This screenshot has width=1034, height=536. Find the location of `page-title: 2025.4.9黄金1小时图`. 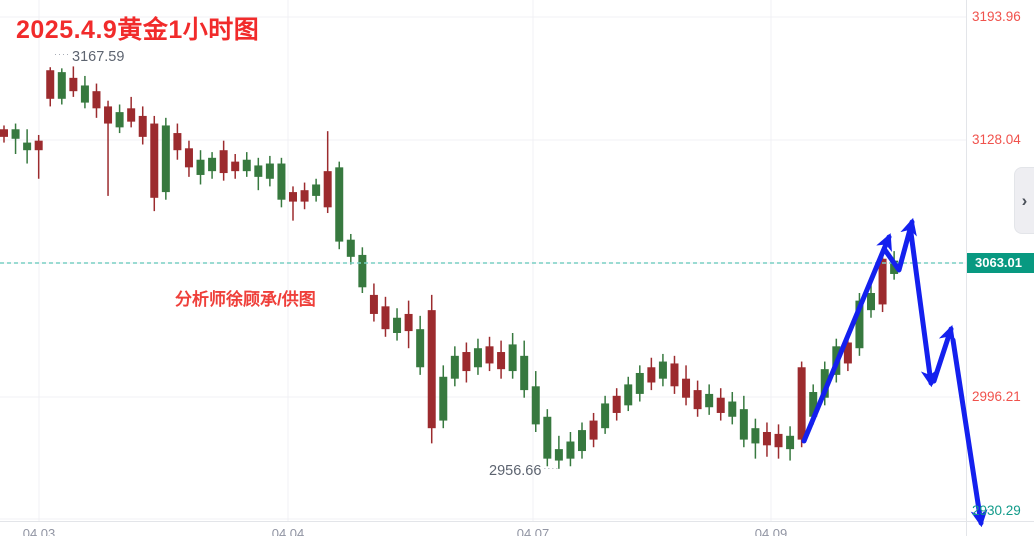

page-title: 2025.4.9黄金1小时图 is located at coordinates (138, 30).